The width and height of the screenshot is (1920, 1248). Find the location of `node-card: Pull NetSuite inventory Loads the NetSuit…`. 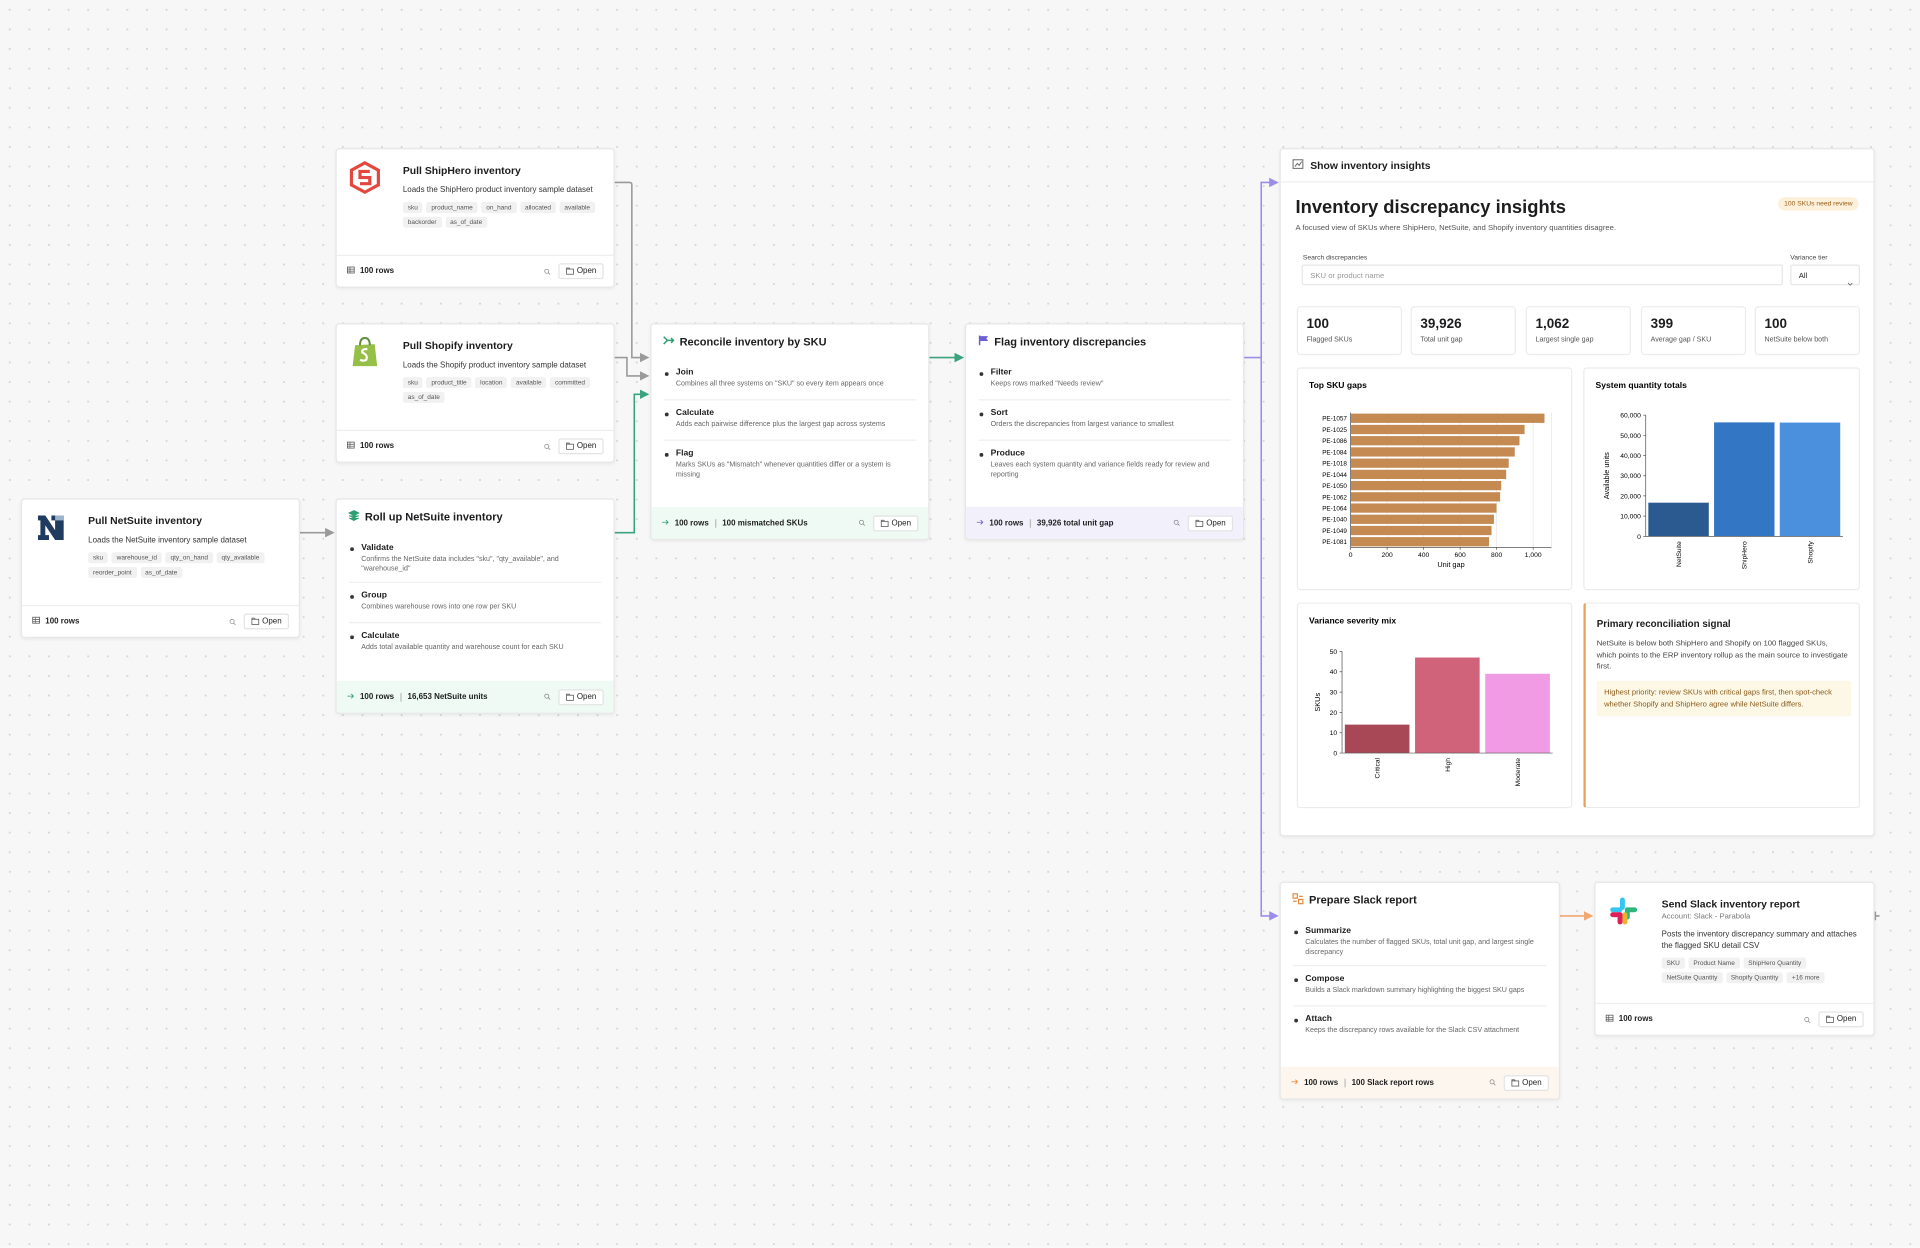

node-card: Pull NetSuite inventory Loads the NetSuit… is located at coordinates (160, 568).